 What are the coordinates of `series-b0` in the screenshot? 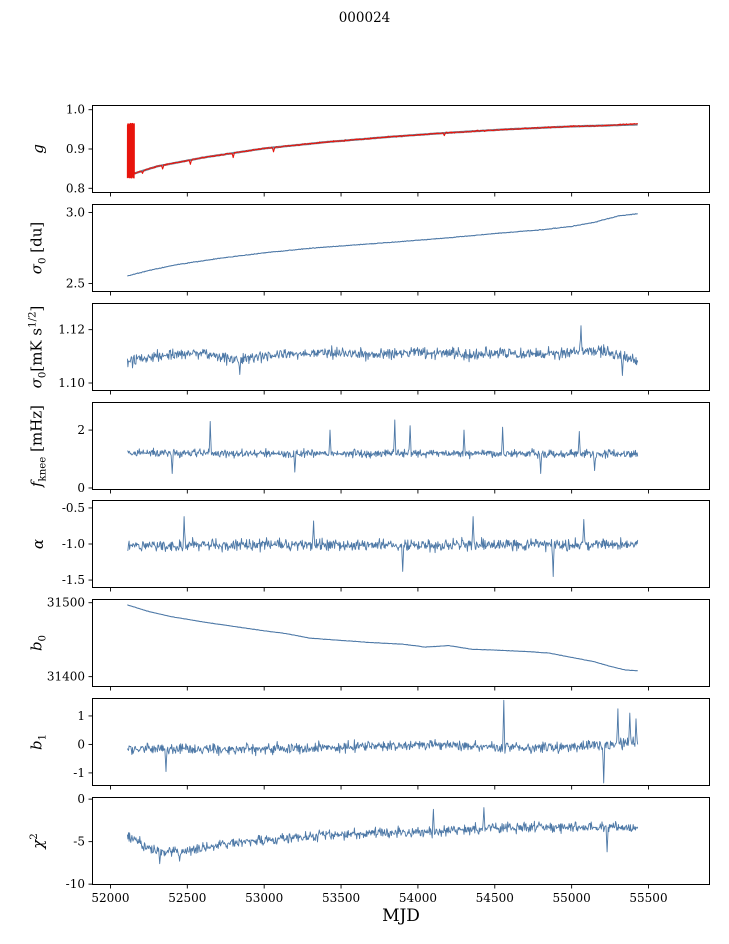 It's located at (382, 638).